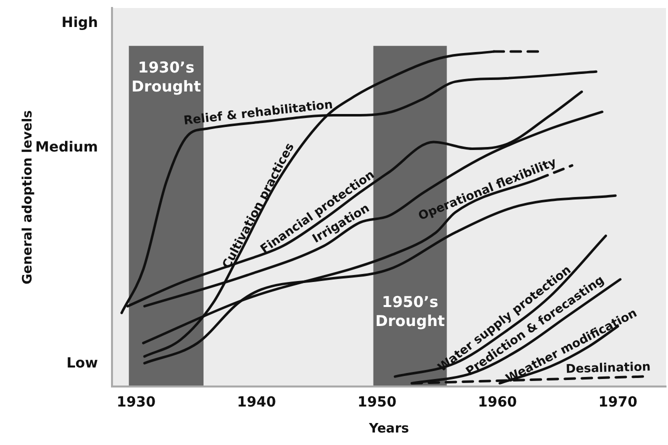 This screenshot has height=445, width=668. I want to click on x-tick-label: 1960, so click(498, 402).